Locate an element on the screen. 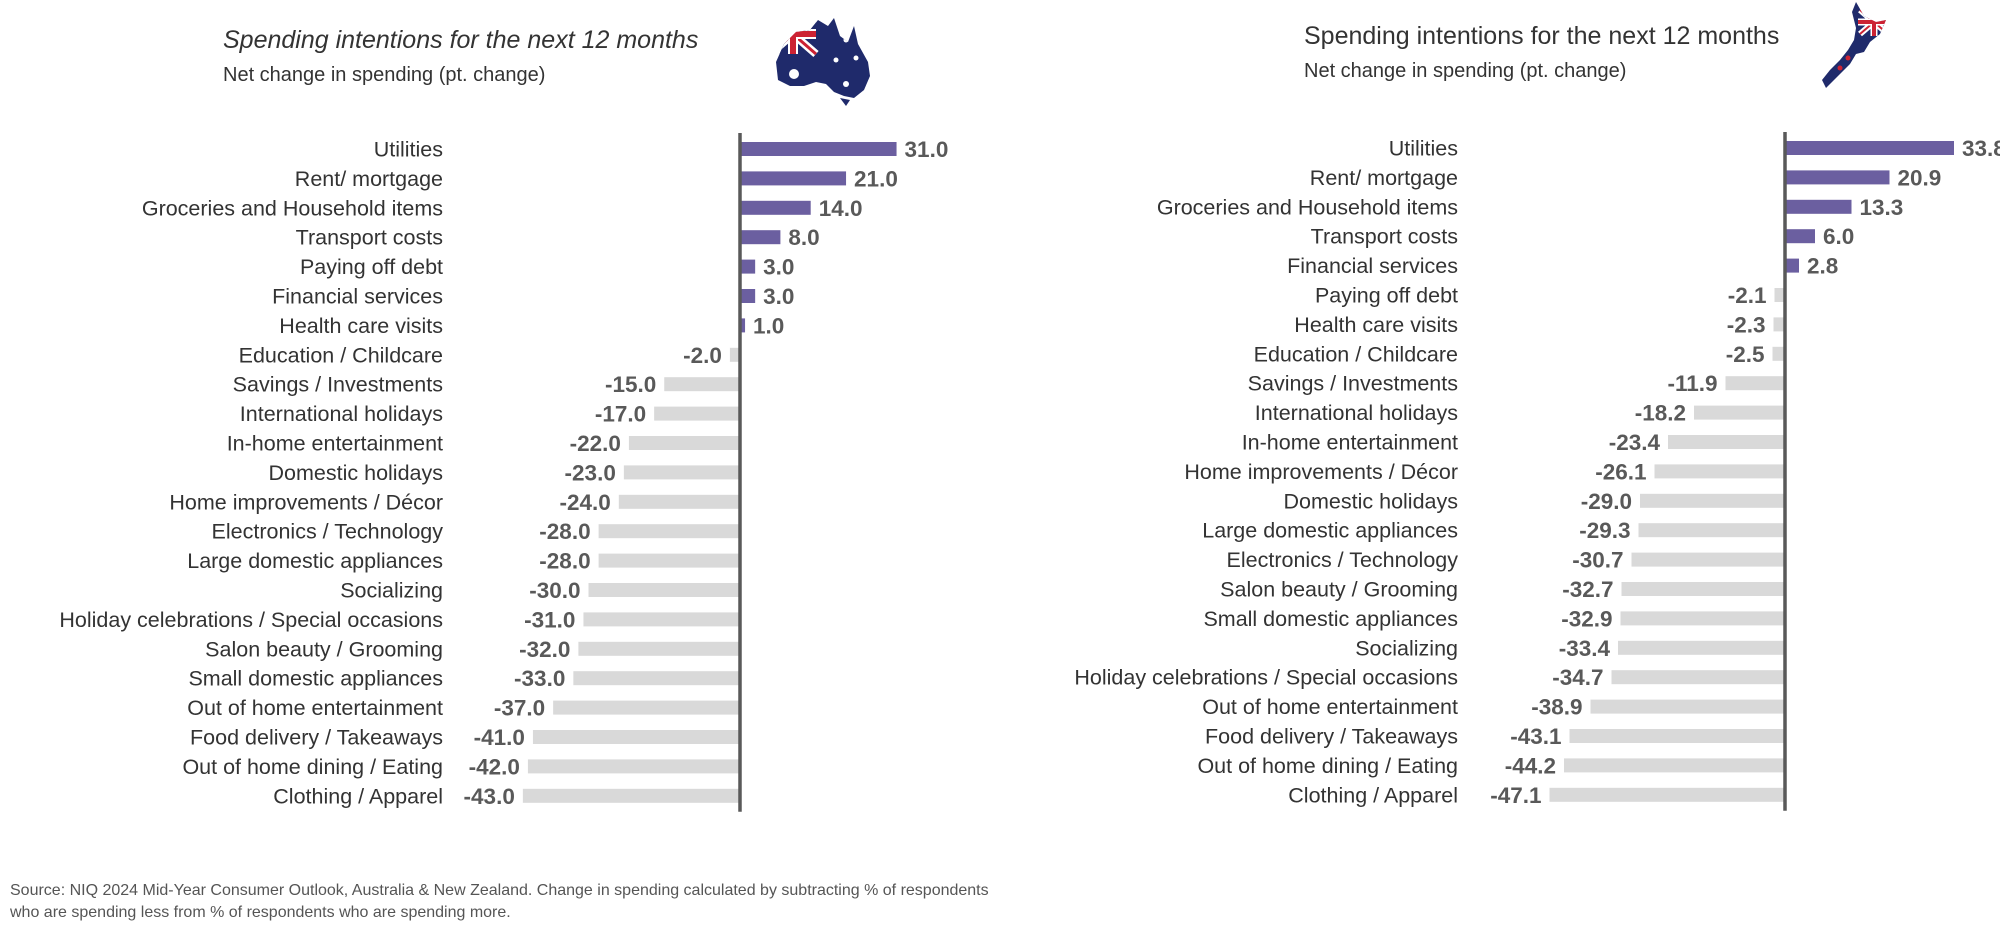  value-label: -23.0 is located at coordinates (590, 472).